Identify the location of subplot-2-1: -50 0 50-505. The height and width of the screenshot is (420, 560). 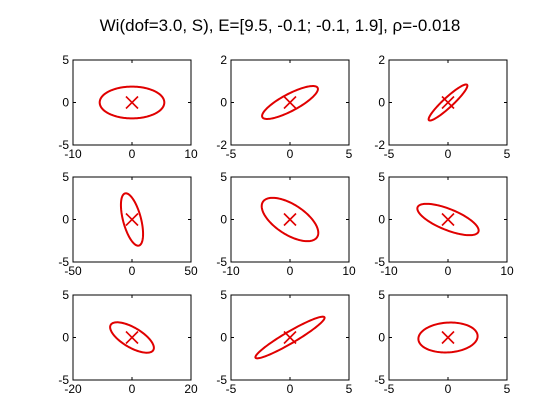
(128, 224).